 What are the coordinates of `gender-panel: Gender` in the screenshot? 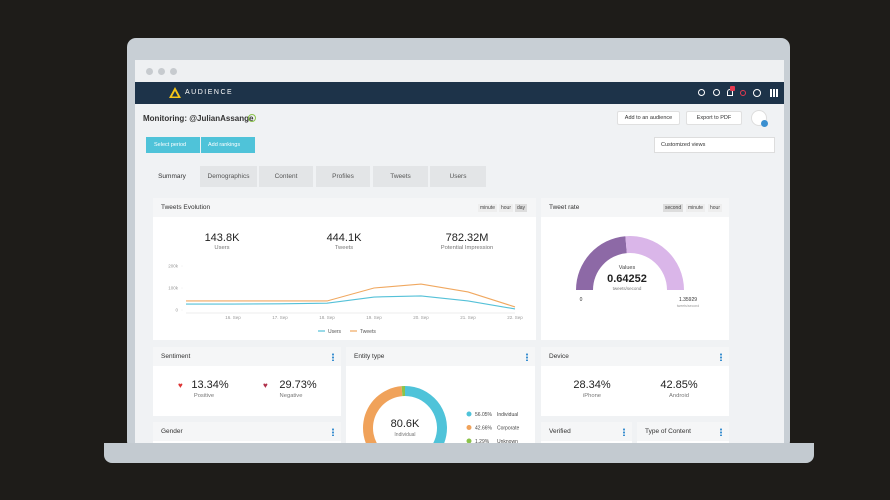 It's located at (247, 432).